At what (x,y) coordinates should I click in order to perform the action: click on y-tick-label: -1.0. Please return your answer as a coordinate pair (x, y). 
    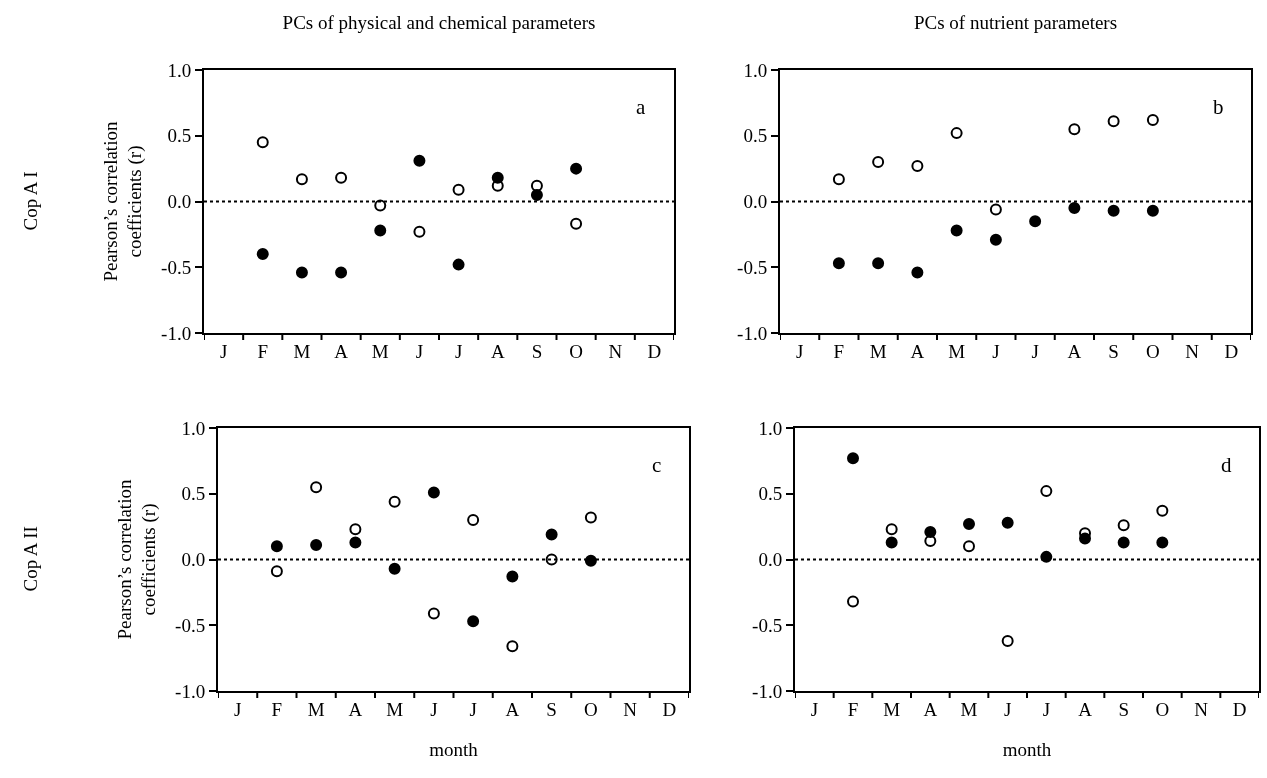
    Looking at the image, I should click on (752, 333).